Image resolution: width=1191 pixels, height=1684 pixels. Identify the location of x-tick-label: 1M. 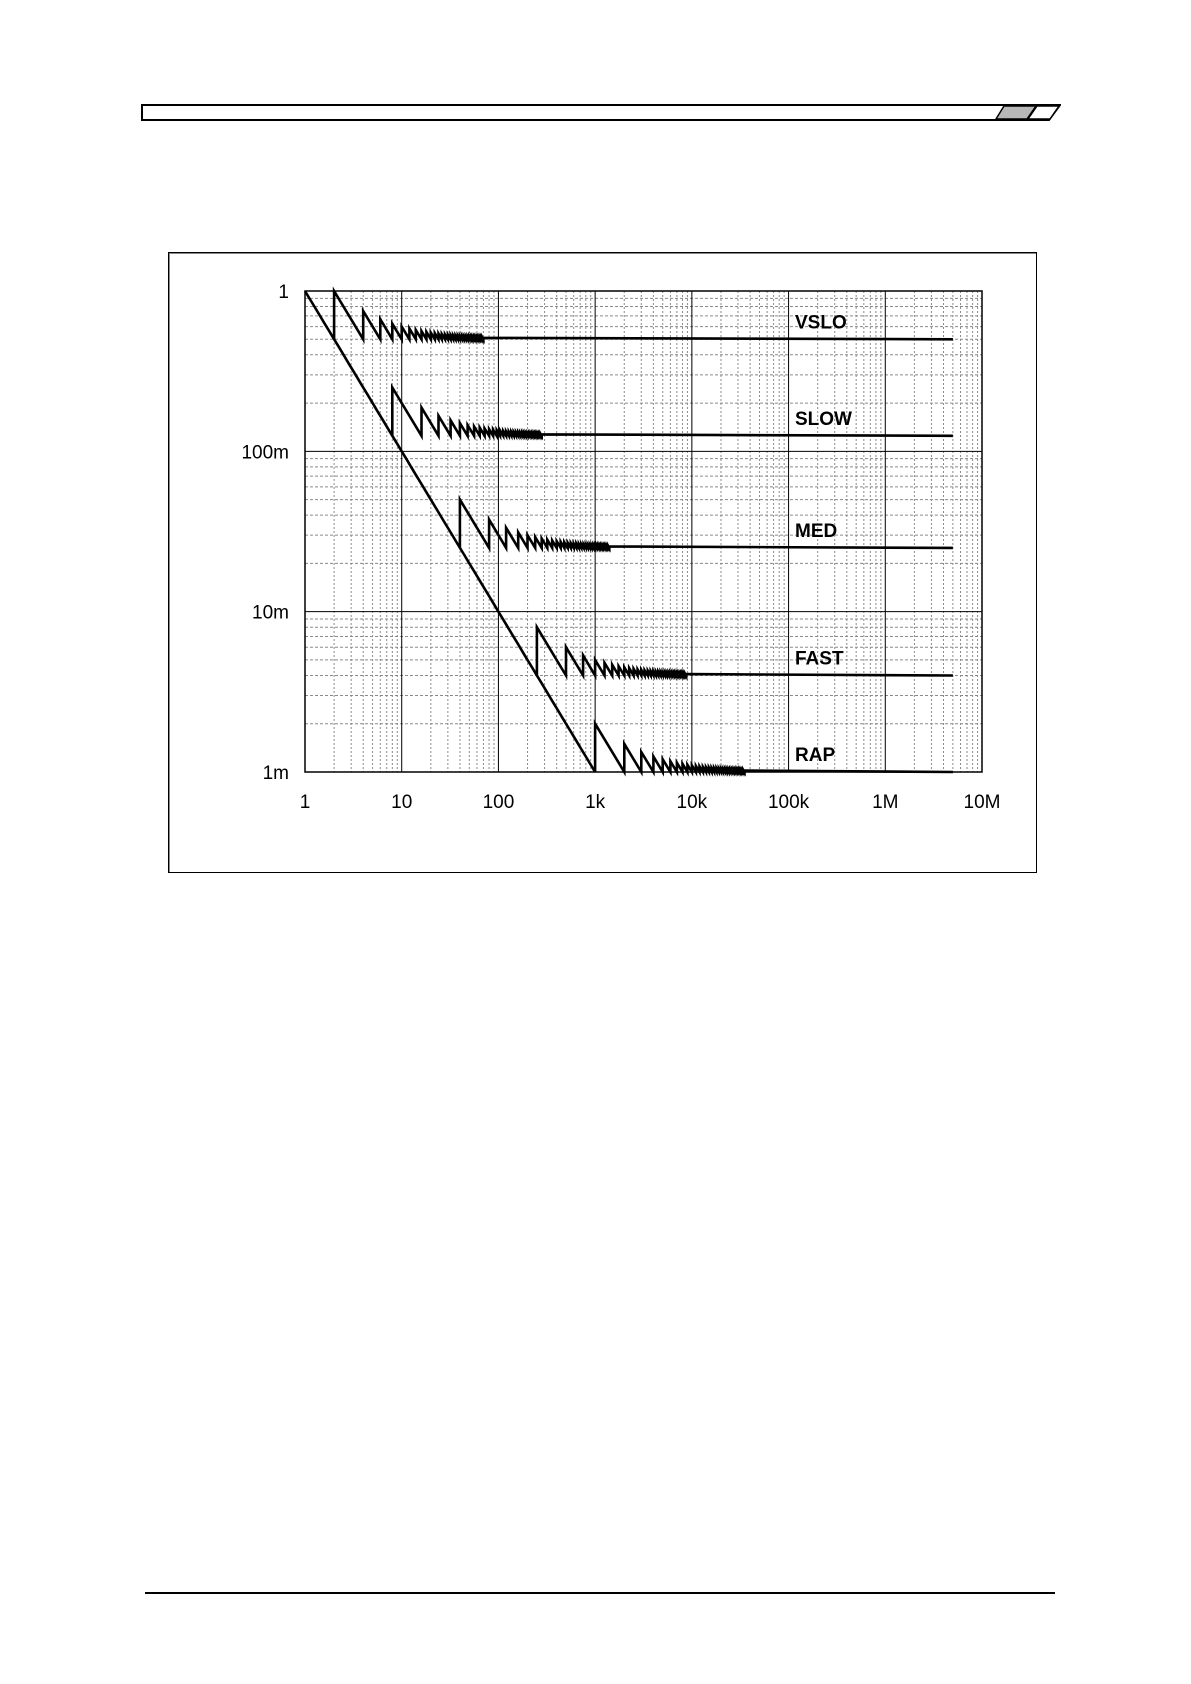
(885, 802).